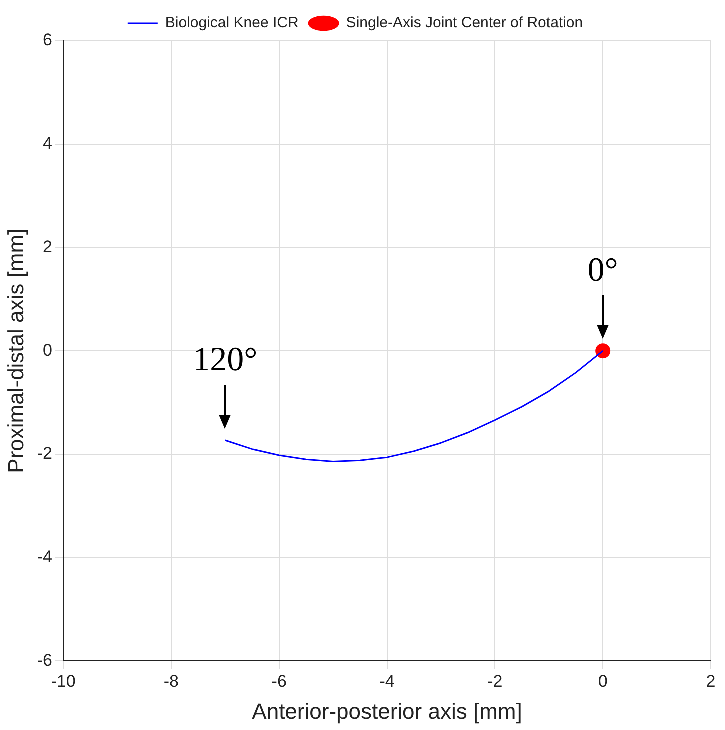  I want to click on x-tick-label: -8, so click(171, 682).